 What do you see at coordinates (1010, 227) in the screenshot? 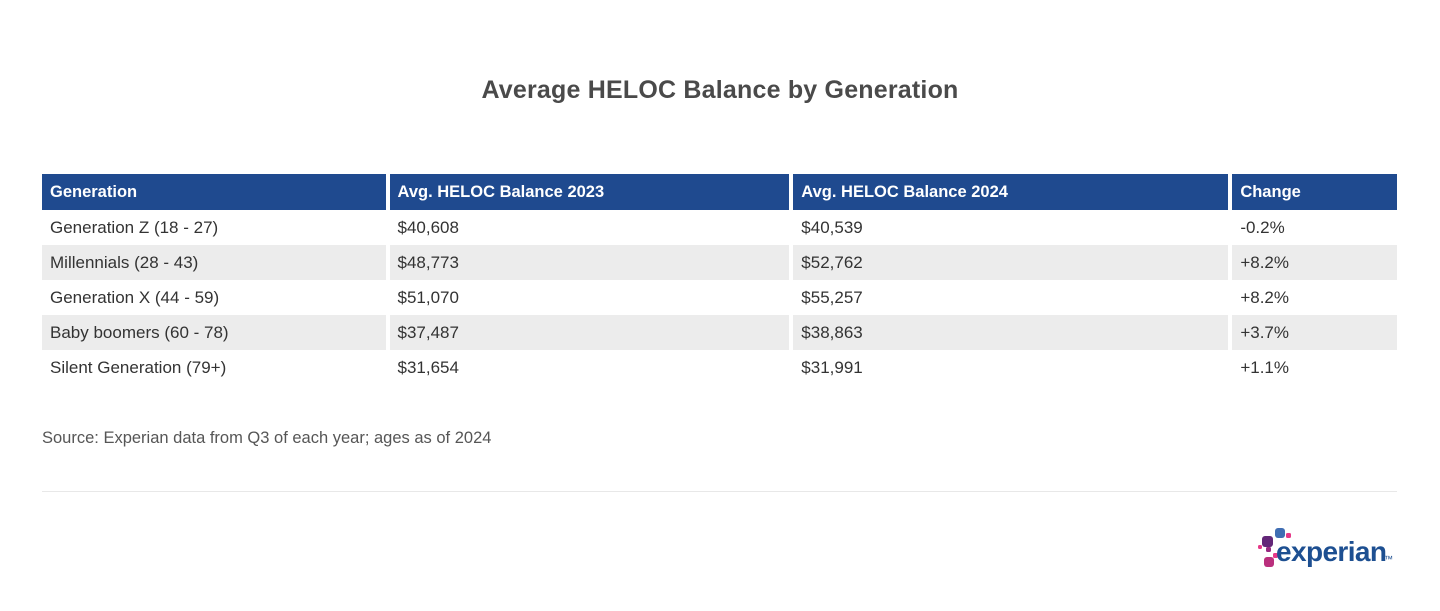
I see `cell-balance-2024: $40,539` at bounding box center [1010, 227].